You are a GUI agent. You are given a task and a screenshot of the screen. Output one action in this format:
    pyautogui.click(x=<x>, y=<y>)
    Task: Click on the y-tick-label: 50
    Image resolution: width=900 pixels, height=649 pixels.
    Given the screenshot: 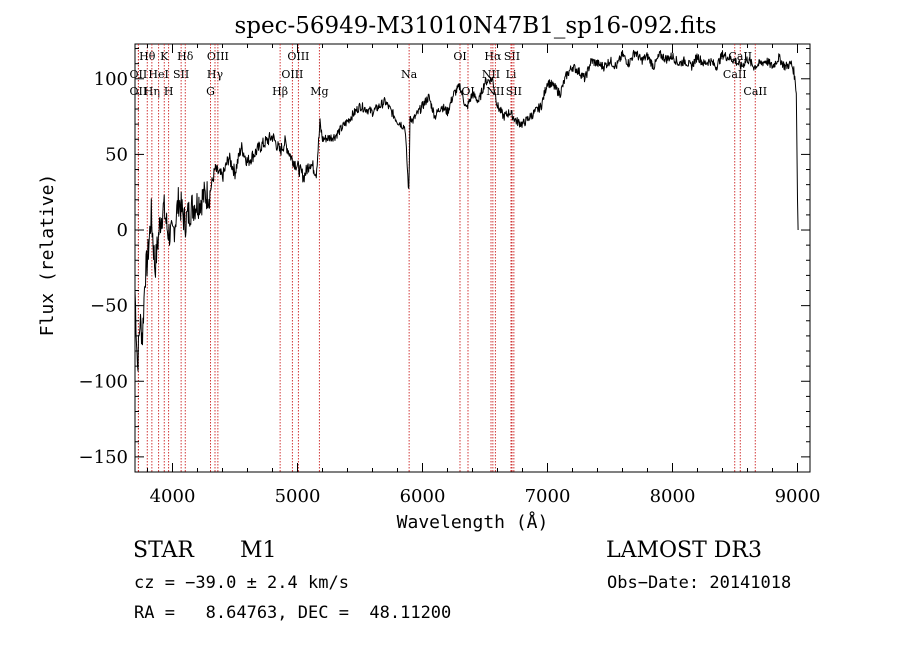 What is the action you would take?
    pyautogui.click(x=116, y=154)
    